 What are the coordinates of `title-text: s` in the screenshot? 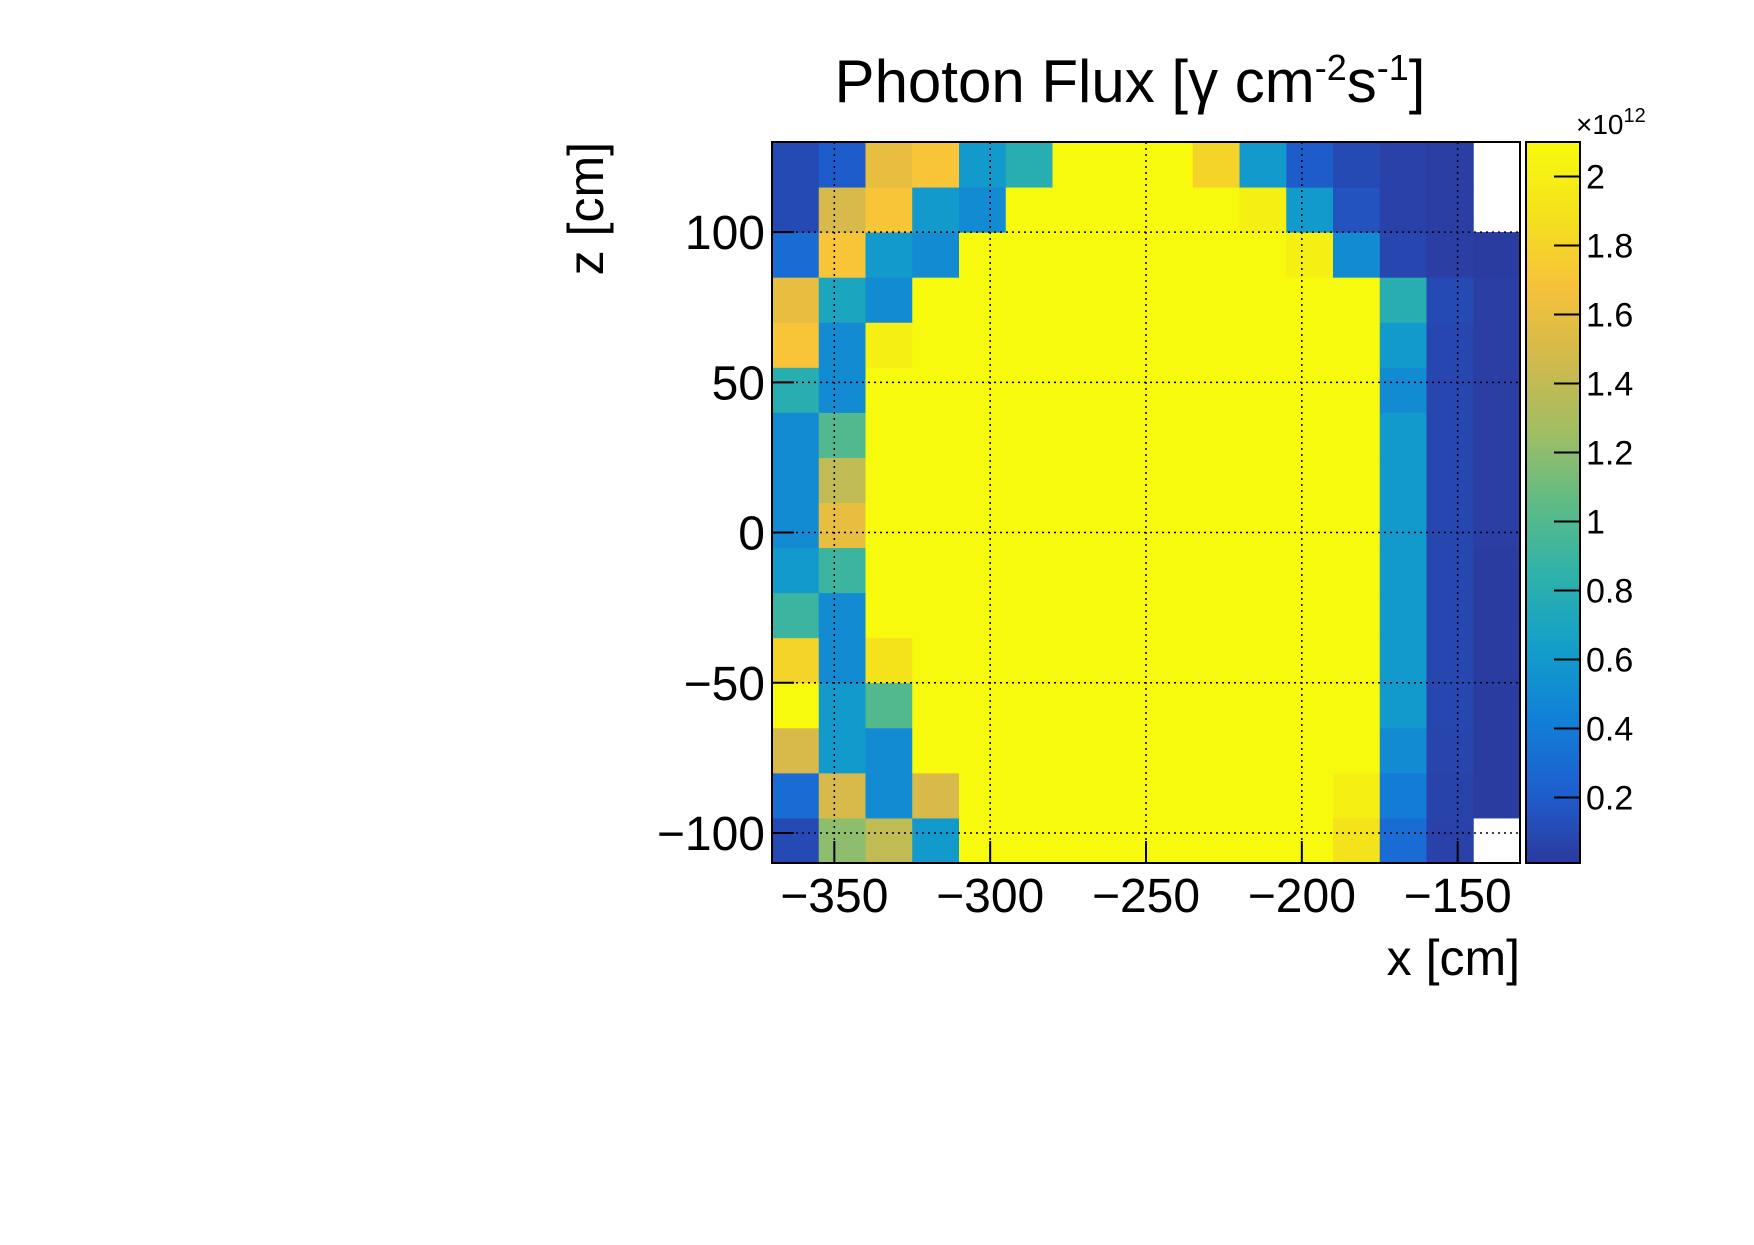 It's located at (1362, 81).